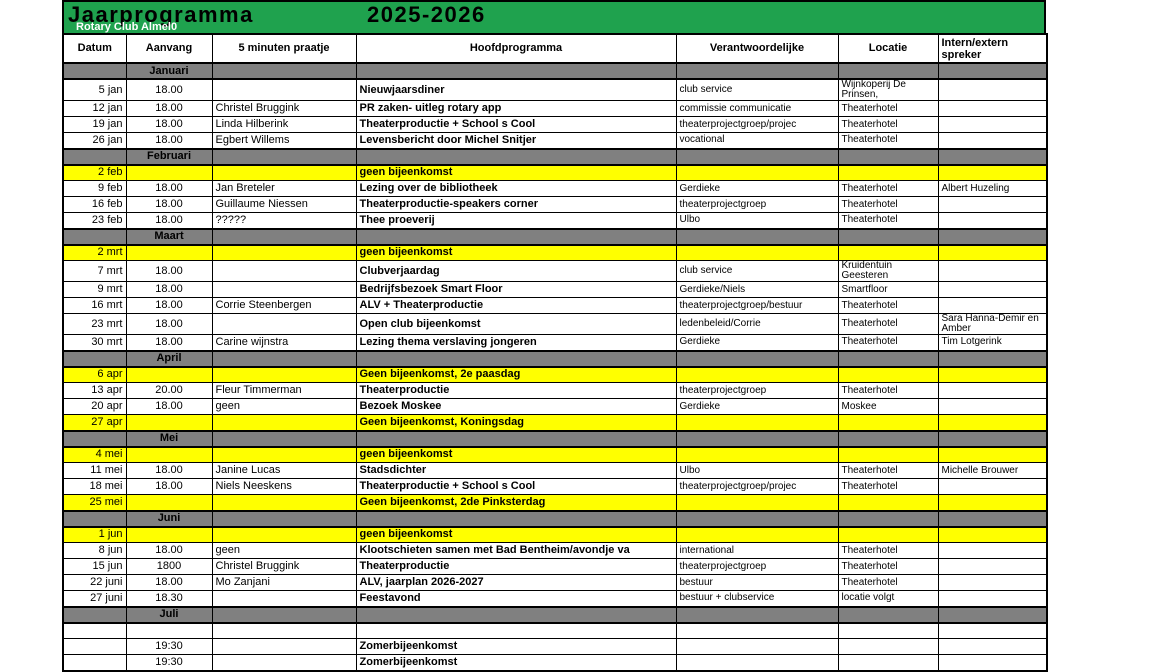  I want to click on cell-verantwoordelijke: commissie communicatie, so click(757, 108).